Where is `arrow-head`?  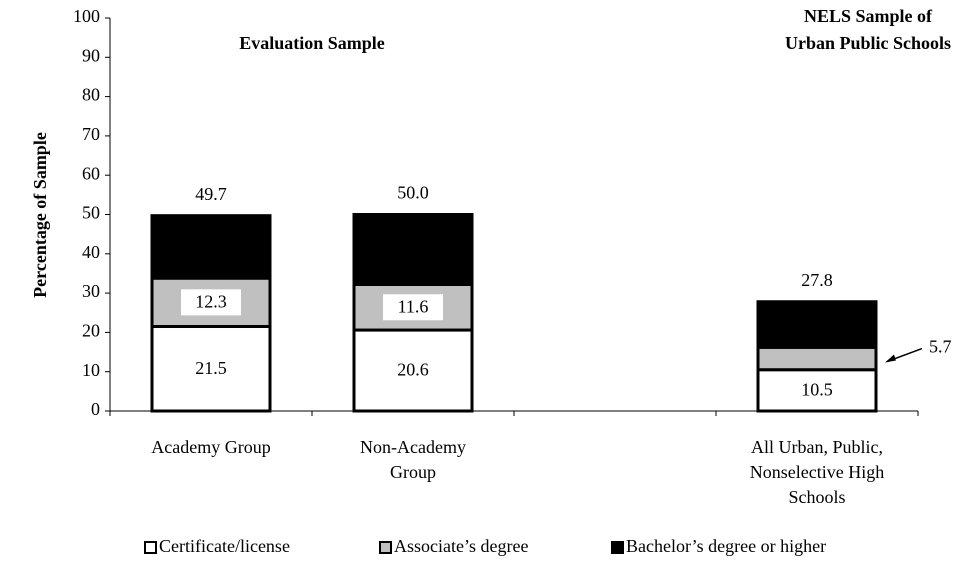 arrow-head is located at coordinates (890, 358).